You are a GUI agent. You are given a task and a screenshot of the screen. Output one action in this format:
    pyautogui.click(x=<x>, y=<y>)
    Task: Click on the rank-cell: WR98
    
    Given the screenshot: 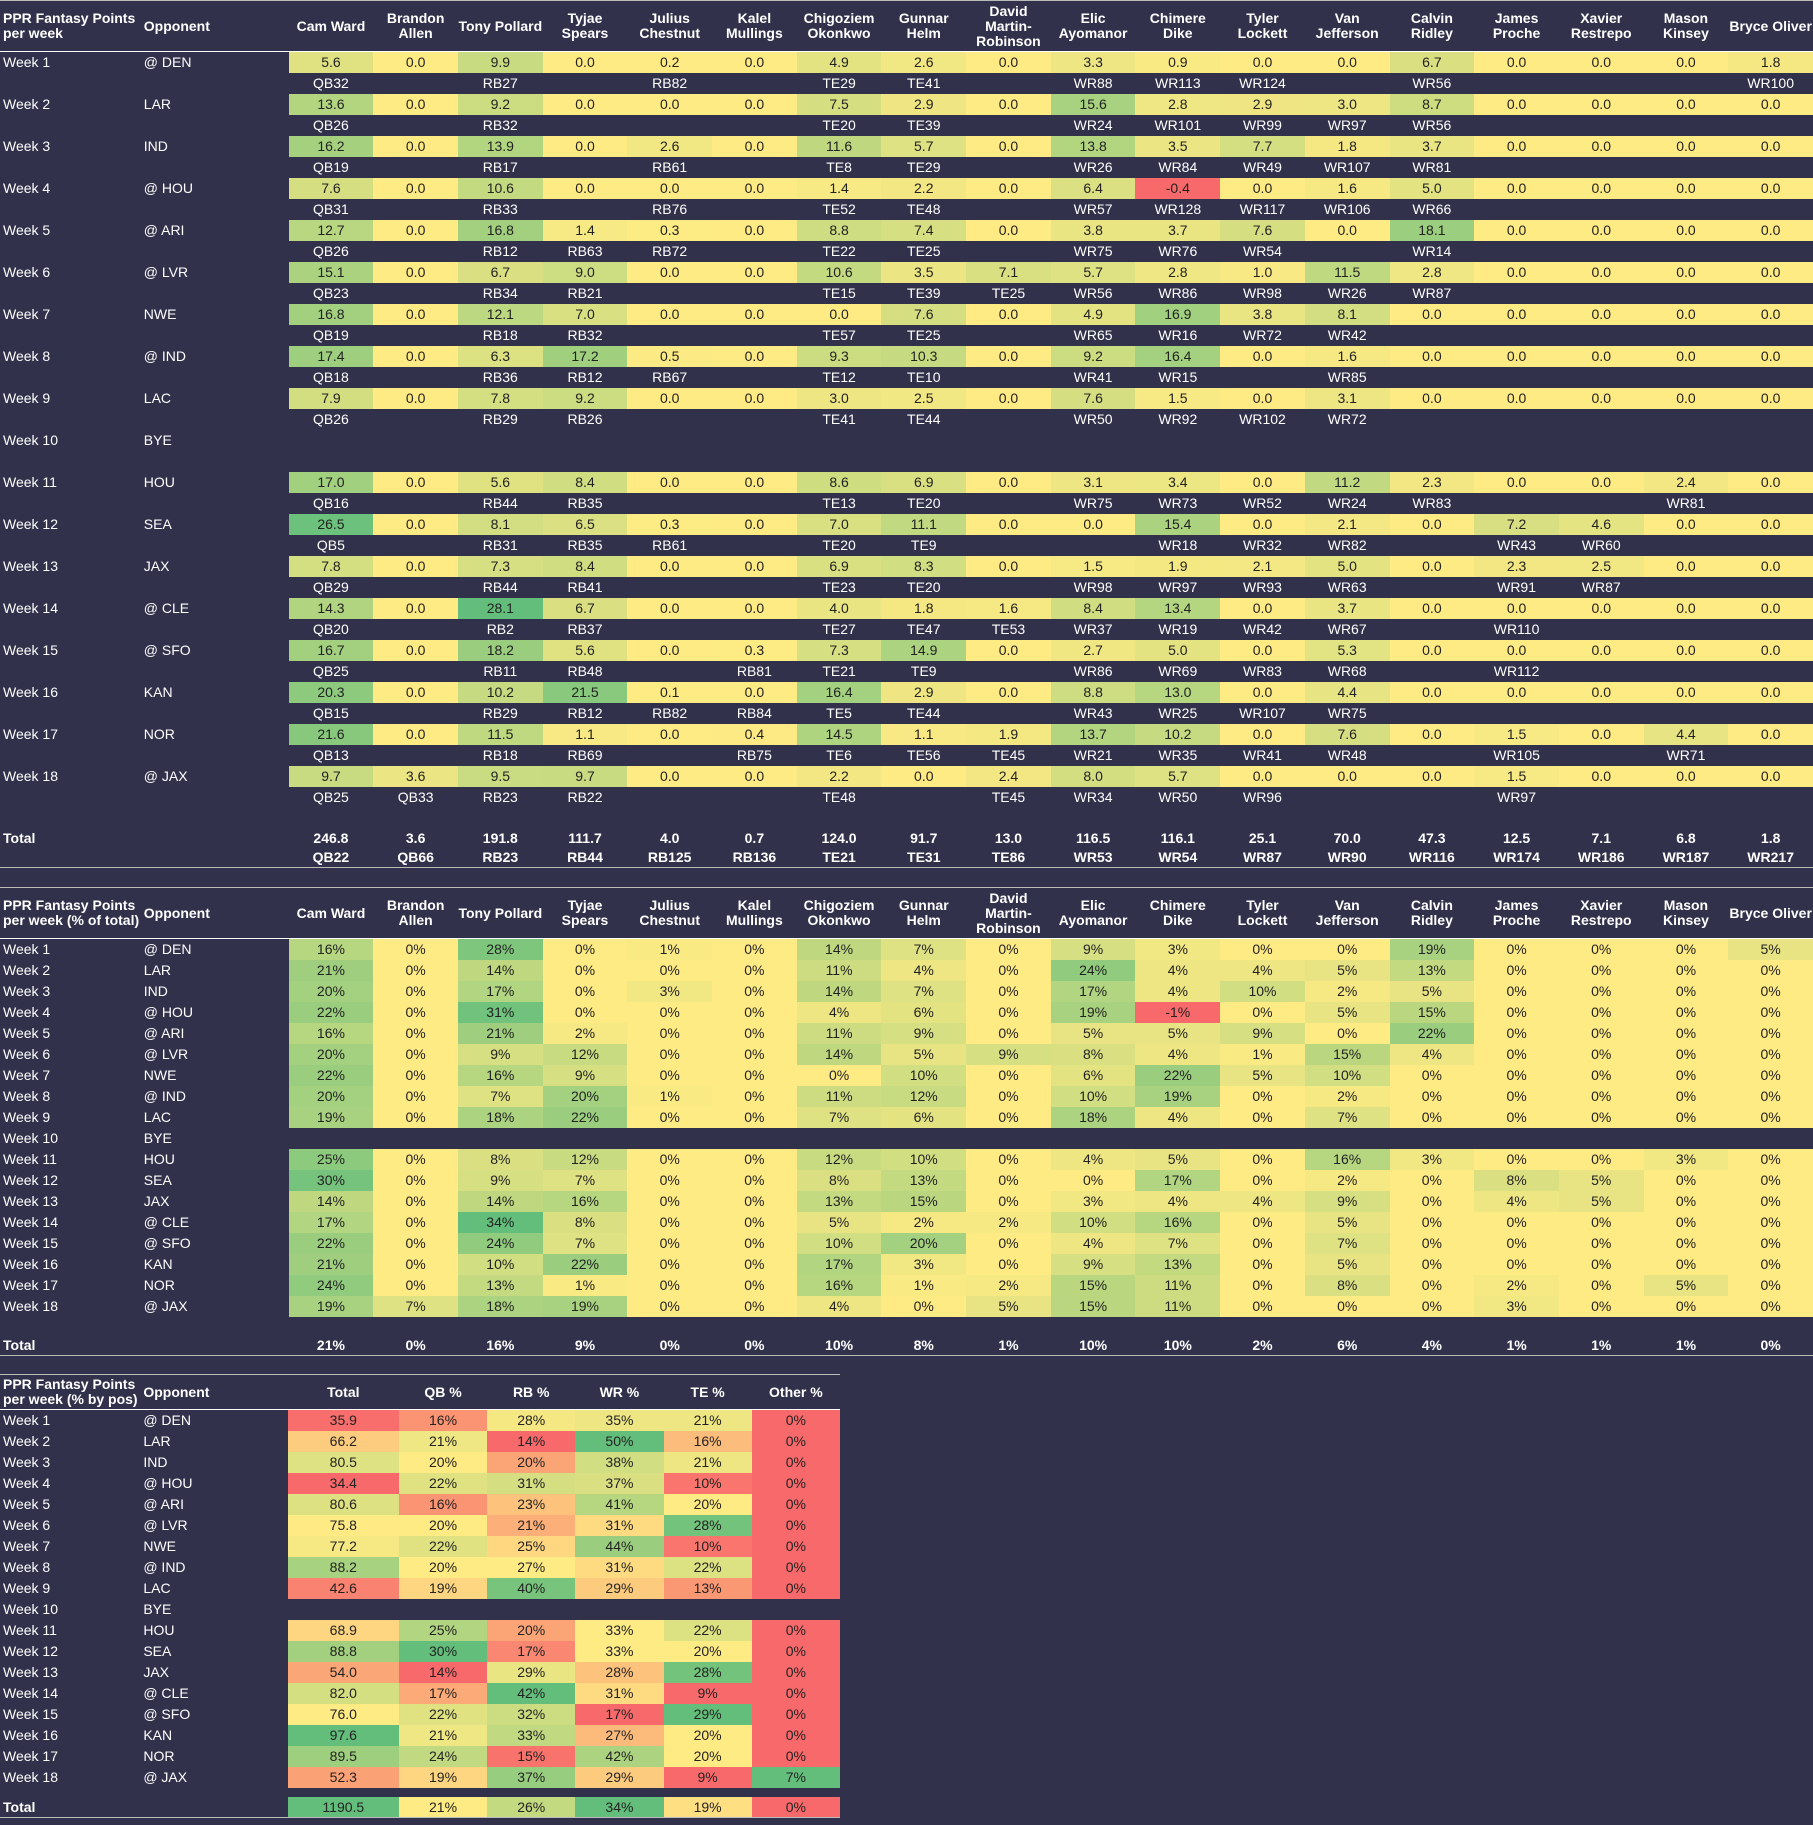 What is the action you would take?
    pyautogui.click(x=1262, y=293)
    